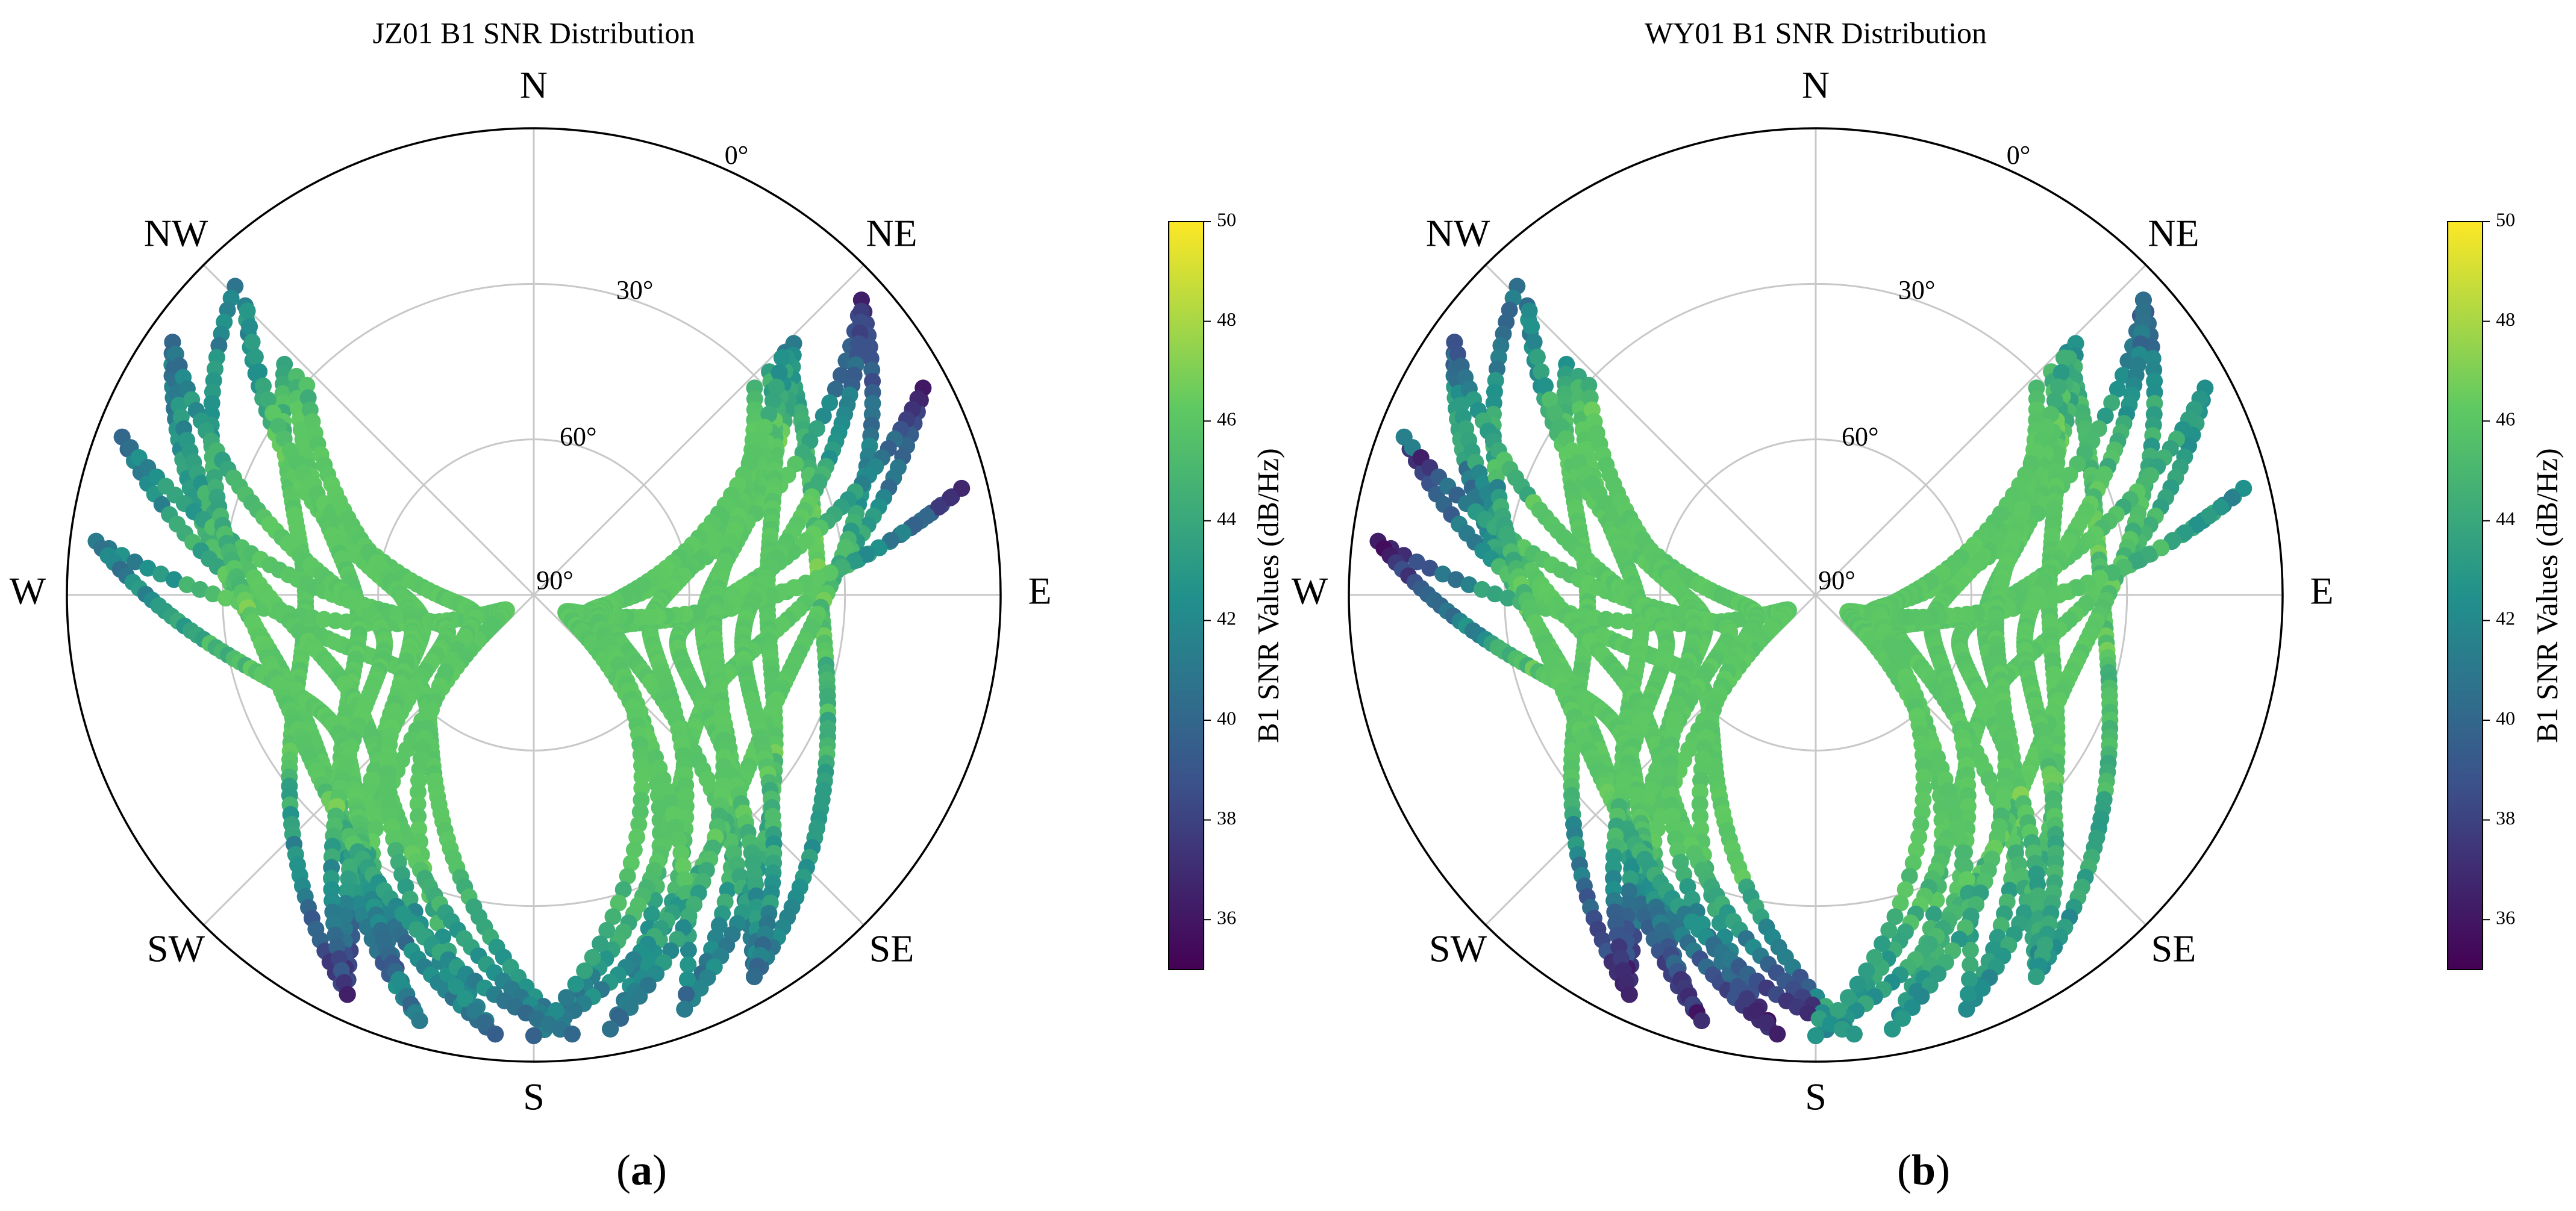 Image resolution: width=2576 pixels, height=1211 pixels. I want to click on subfigure-caption: (b), so click(1924, 1170).